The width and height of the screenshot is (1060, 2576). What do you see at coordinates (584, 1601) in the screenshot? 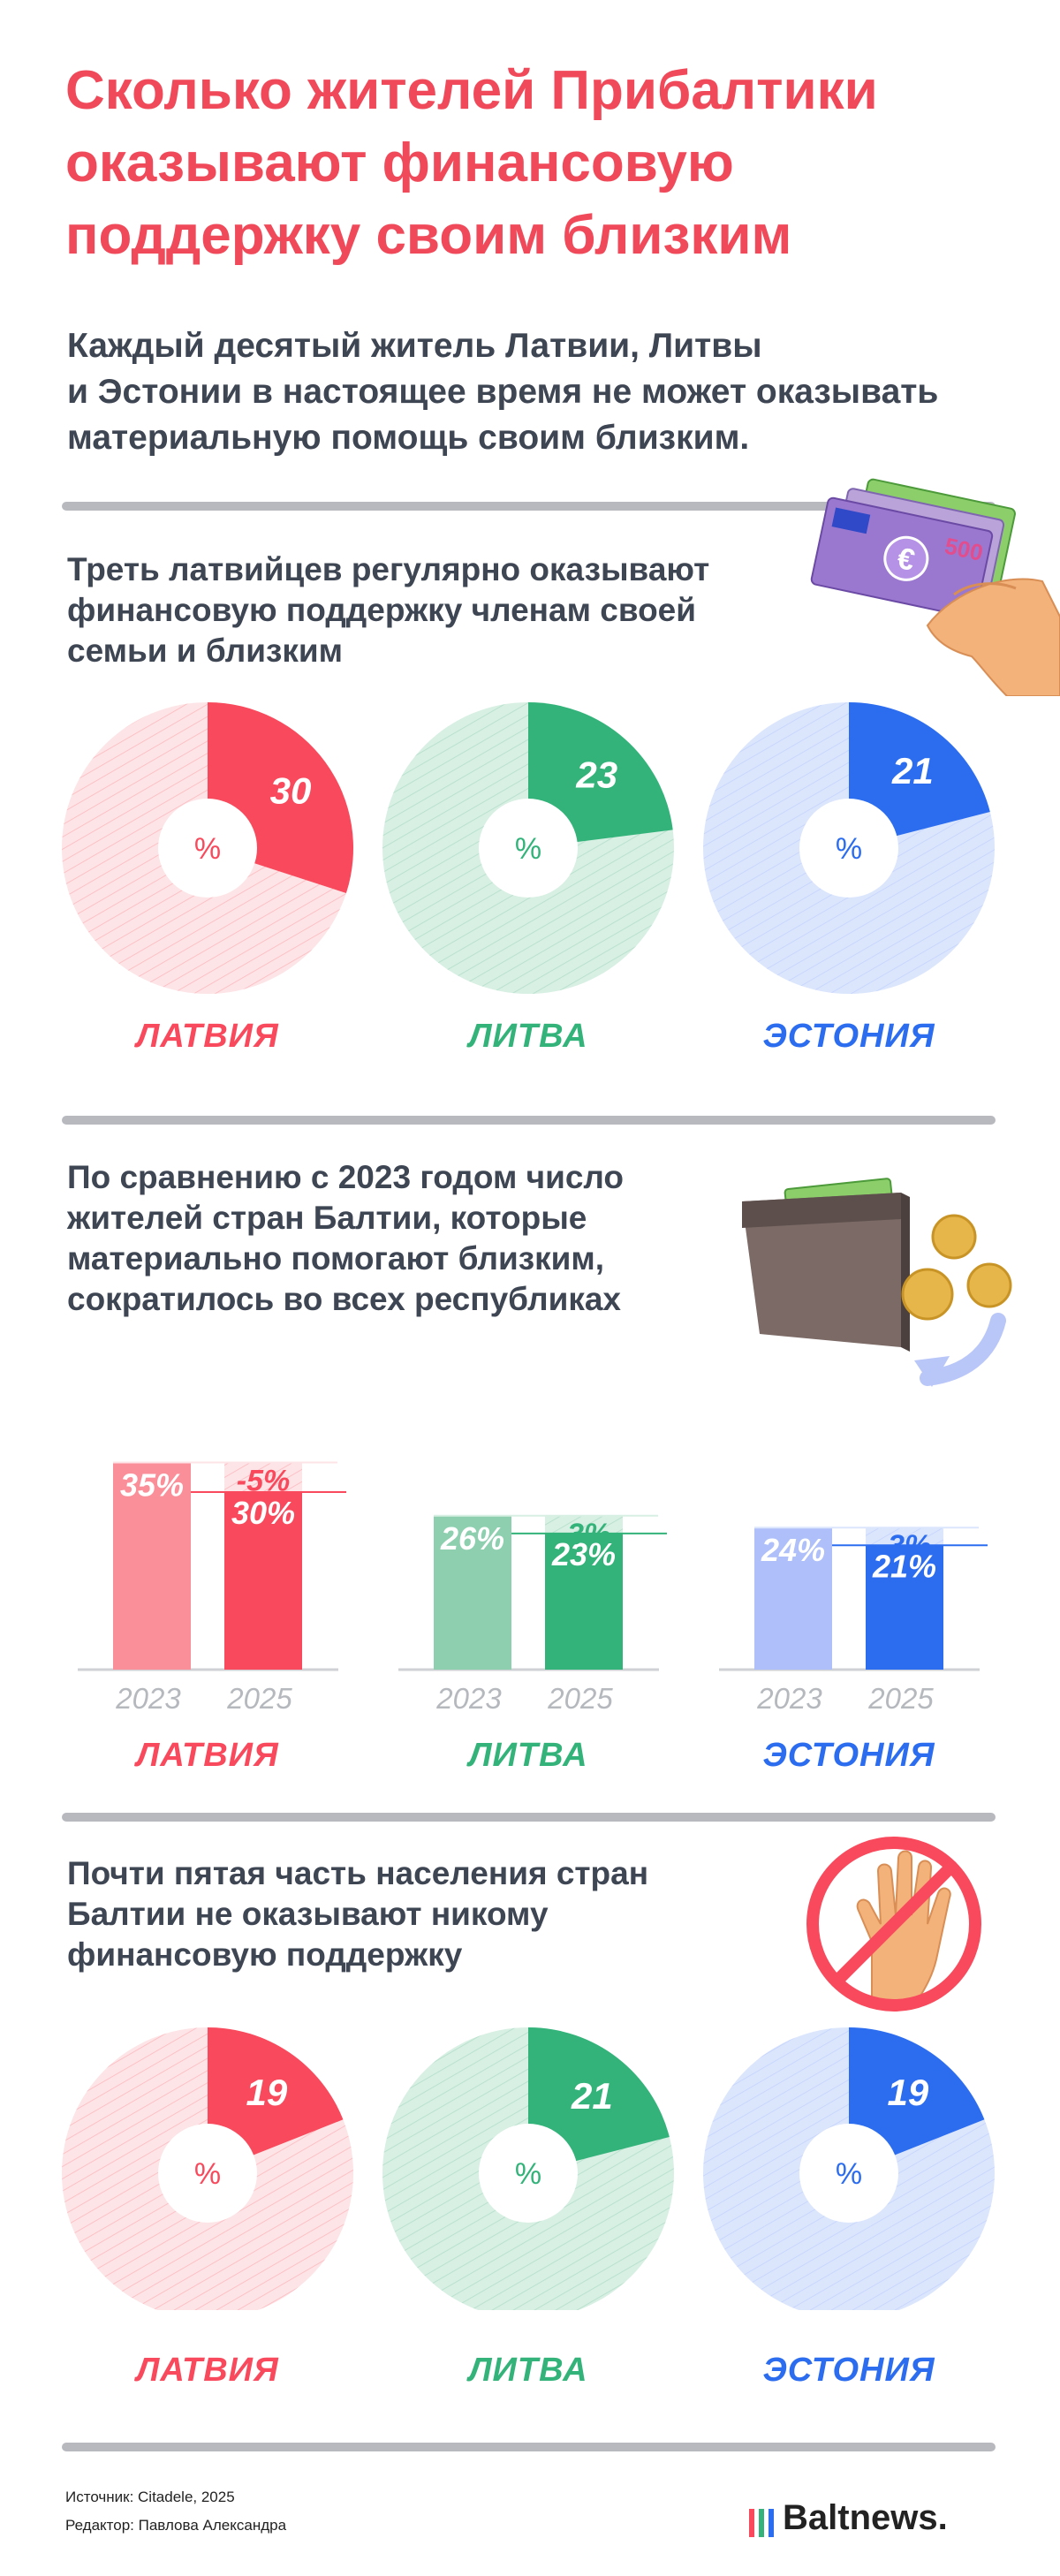
I see `bar-2025-lithuania` at bounding box center [584, 1601].